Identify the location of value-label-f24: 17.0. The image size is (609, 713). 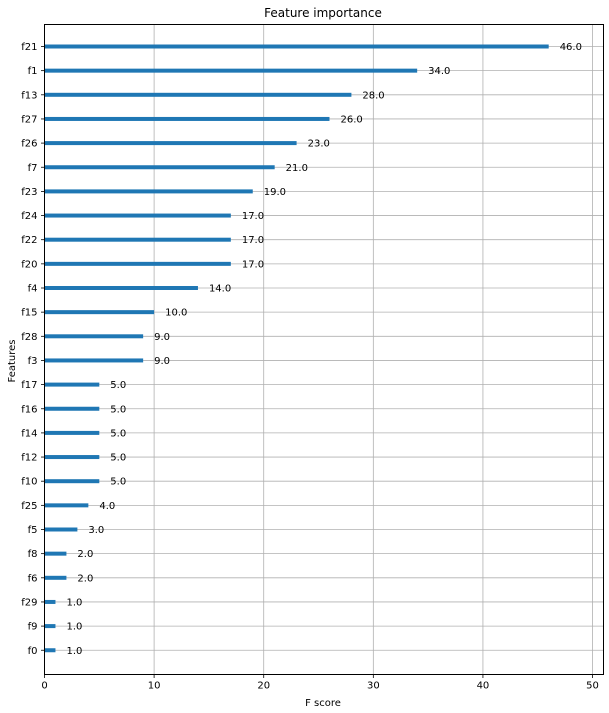
(253, 216).